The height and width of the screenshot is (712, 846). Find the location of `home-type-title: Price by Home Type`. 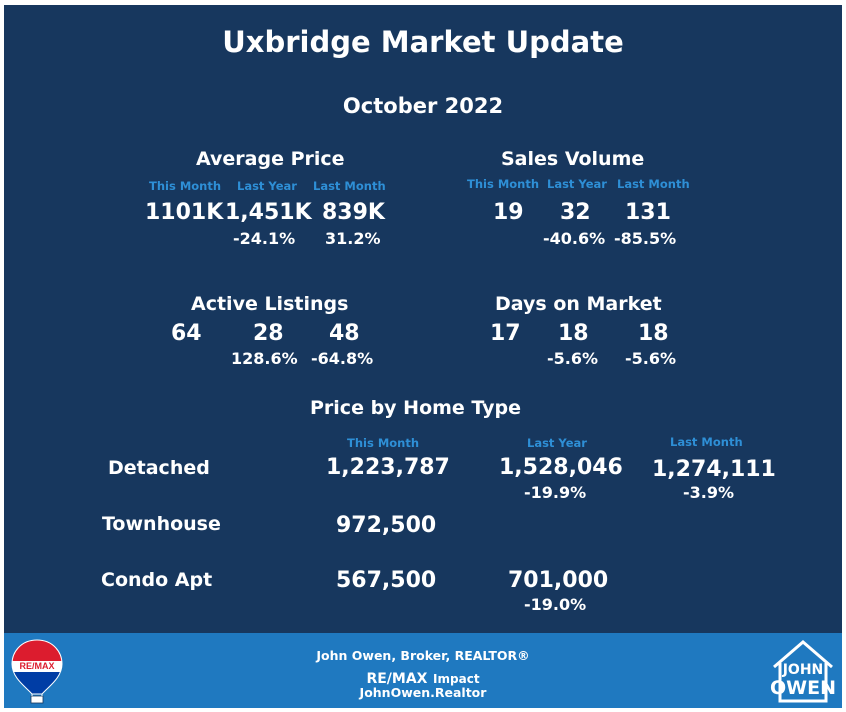

home-type-title: Price by Home Type is located at coordinates (416, 408).